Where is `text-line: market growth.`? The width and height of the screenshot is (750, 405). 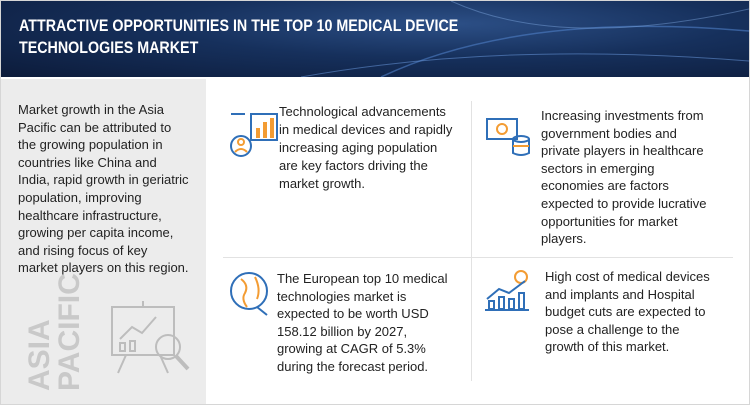 text-line: market growth. is located at coordinates (322, 183).